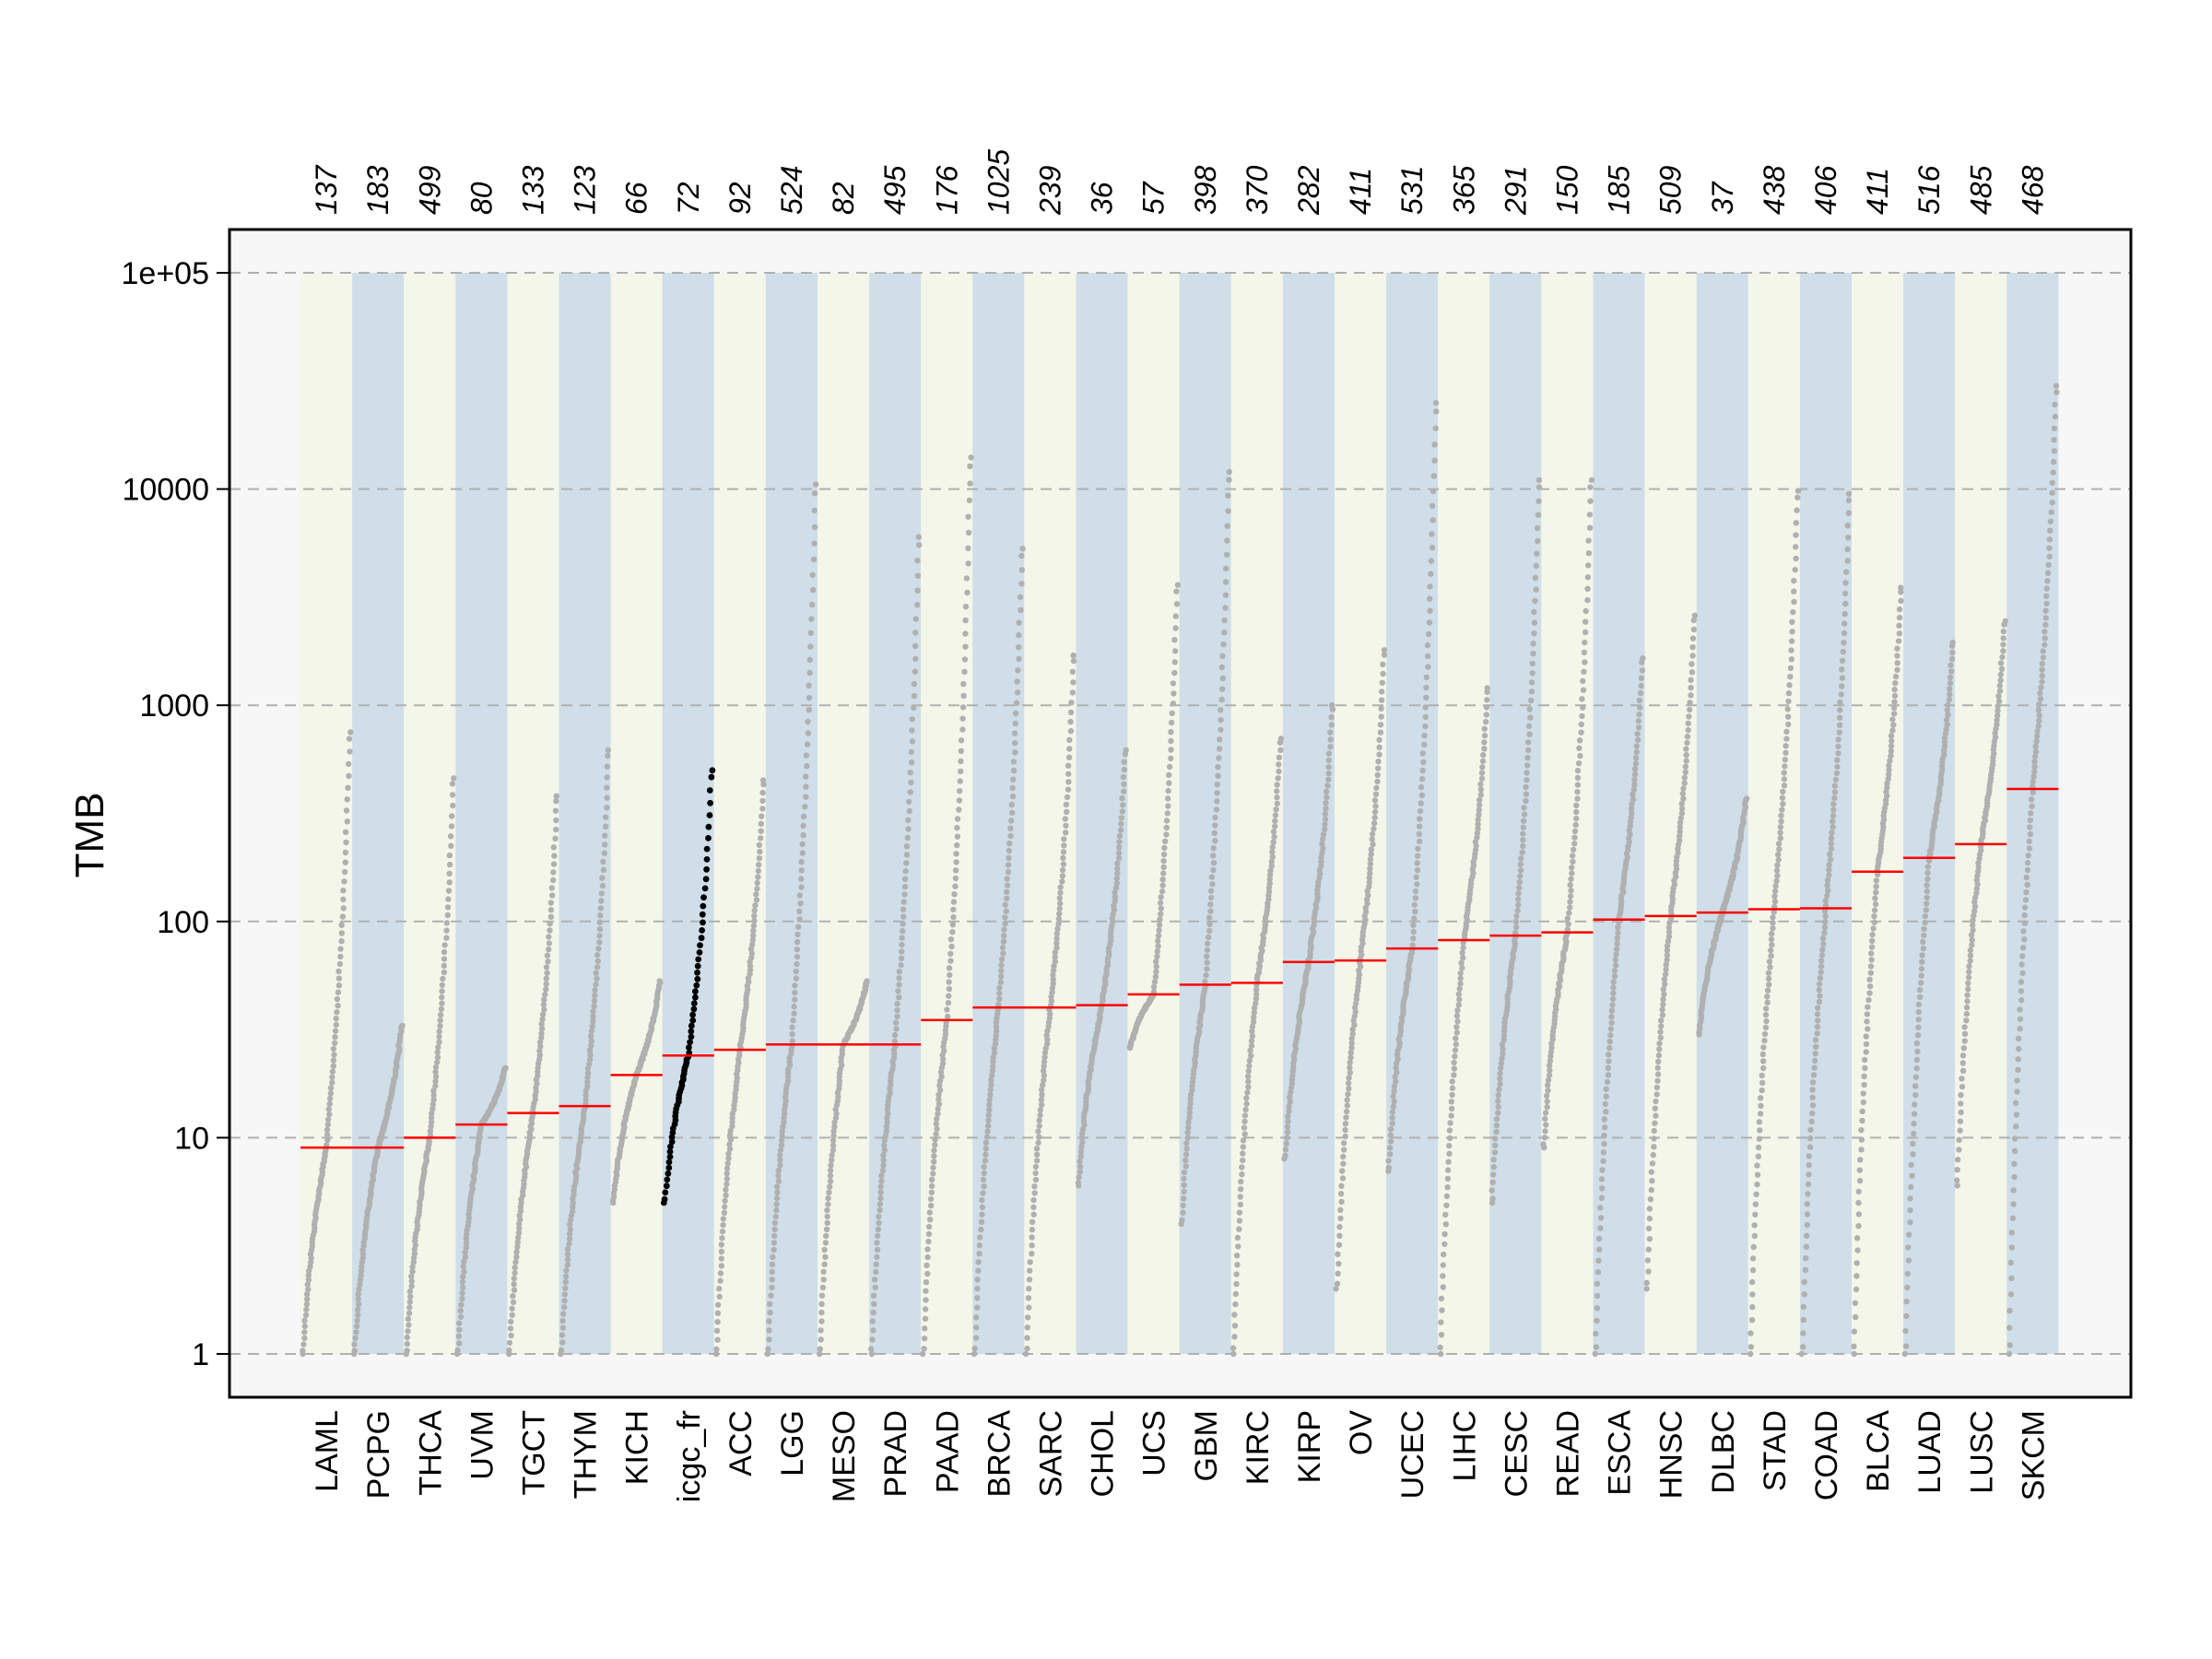 The image size is (2212, 1659). I want to click on data-point-KIRP, so click(1285, 1155).